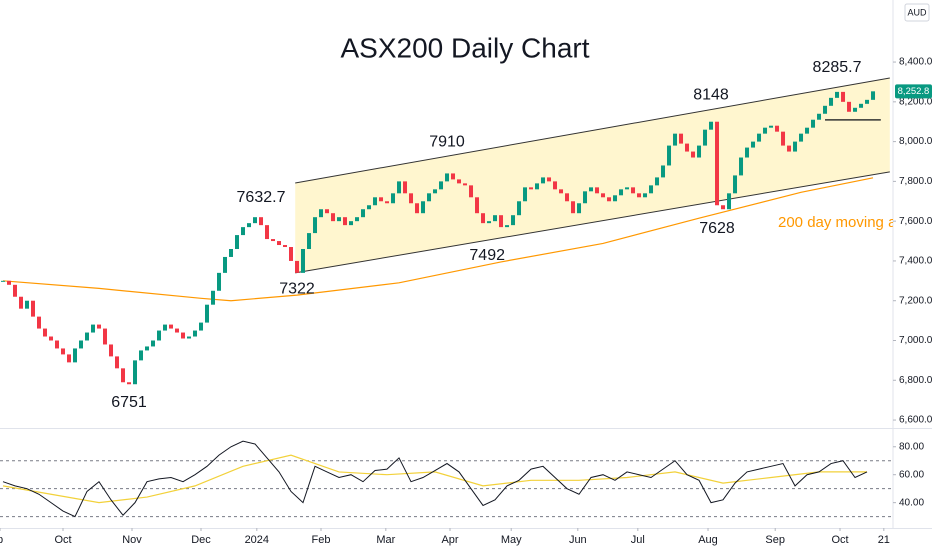  I want to click on x-tick-label: Aug, so click(708, 540).